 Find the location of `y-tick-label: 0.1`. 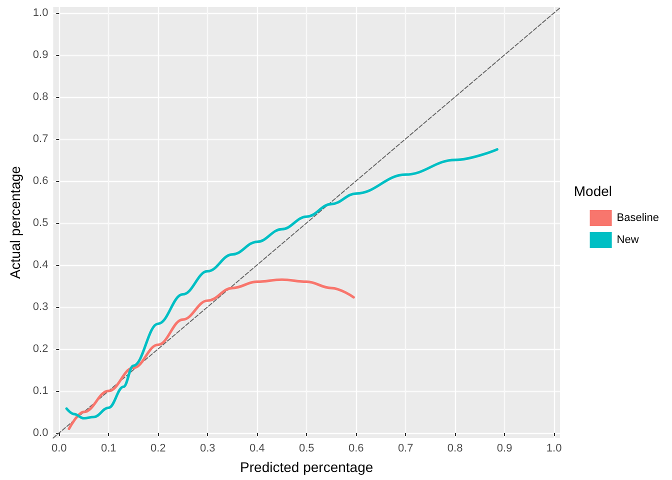

y-tick-label: 0.1 is located at coordinates (40, 390).